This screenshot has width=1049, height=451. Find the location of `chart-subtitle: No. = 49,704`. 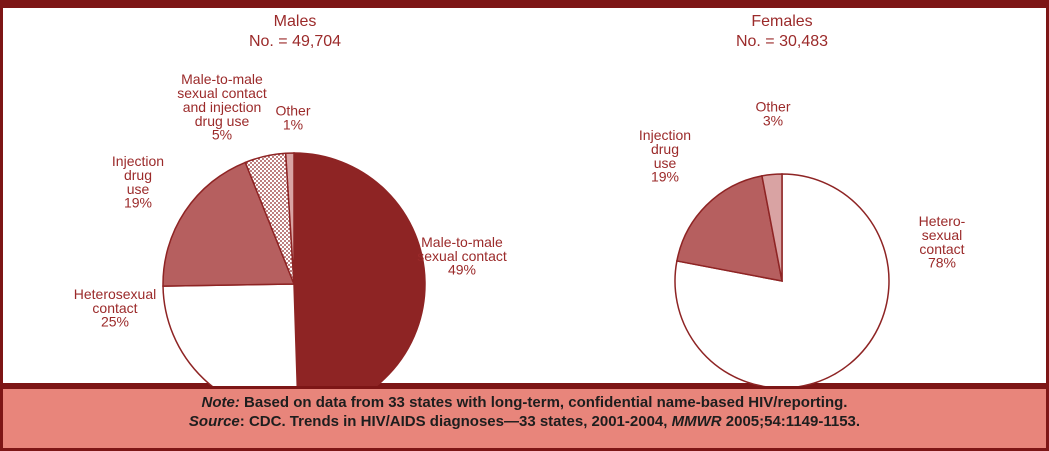

chart-subtitle: No. = 49,704 is located at coordinates (295, 41).